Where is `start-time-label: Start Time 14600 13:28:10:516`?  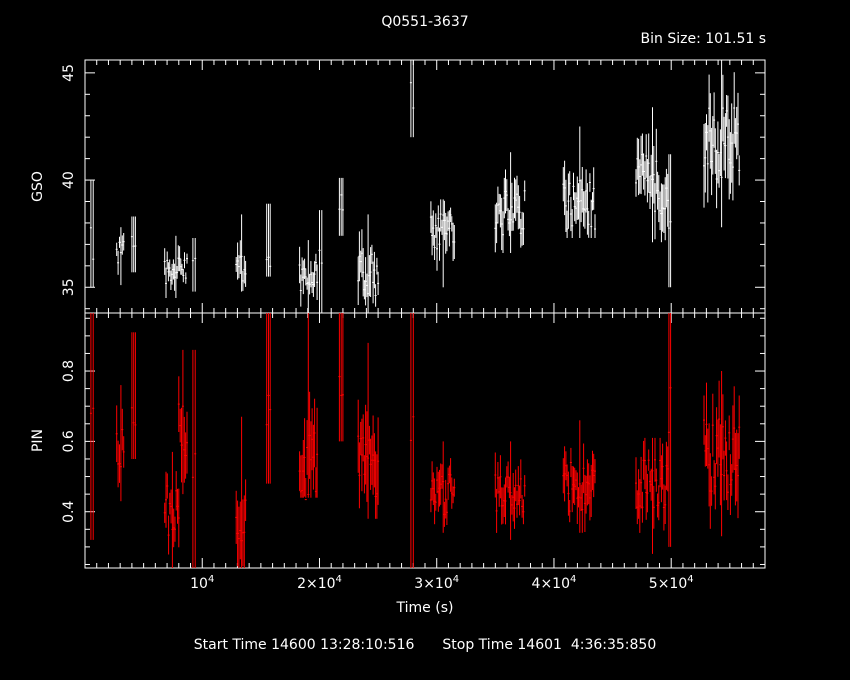 start-time-label: Start Time 14600 13:28:10:516 is located at coordinates (304, 645).